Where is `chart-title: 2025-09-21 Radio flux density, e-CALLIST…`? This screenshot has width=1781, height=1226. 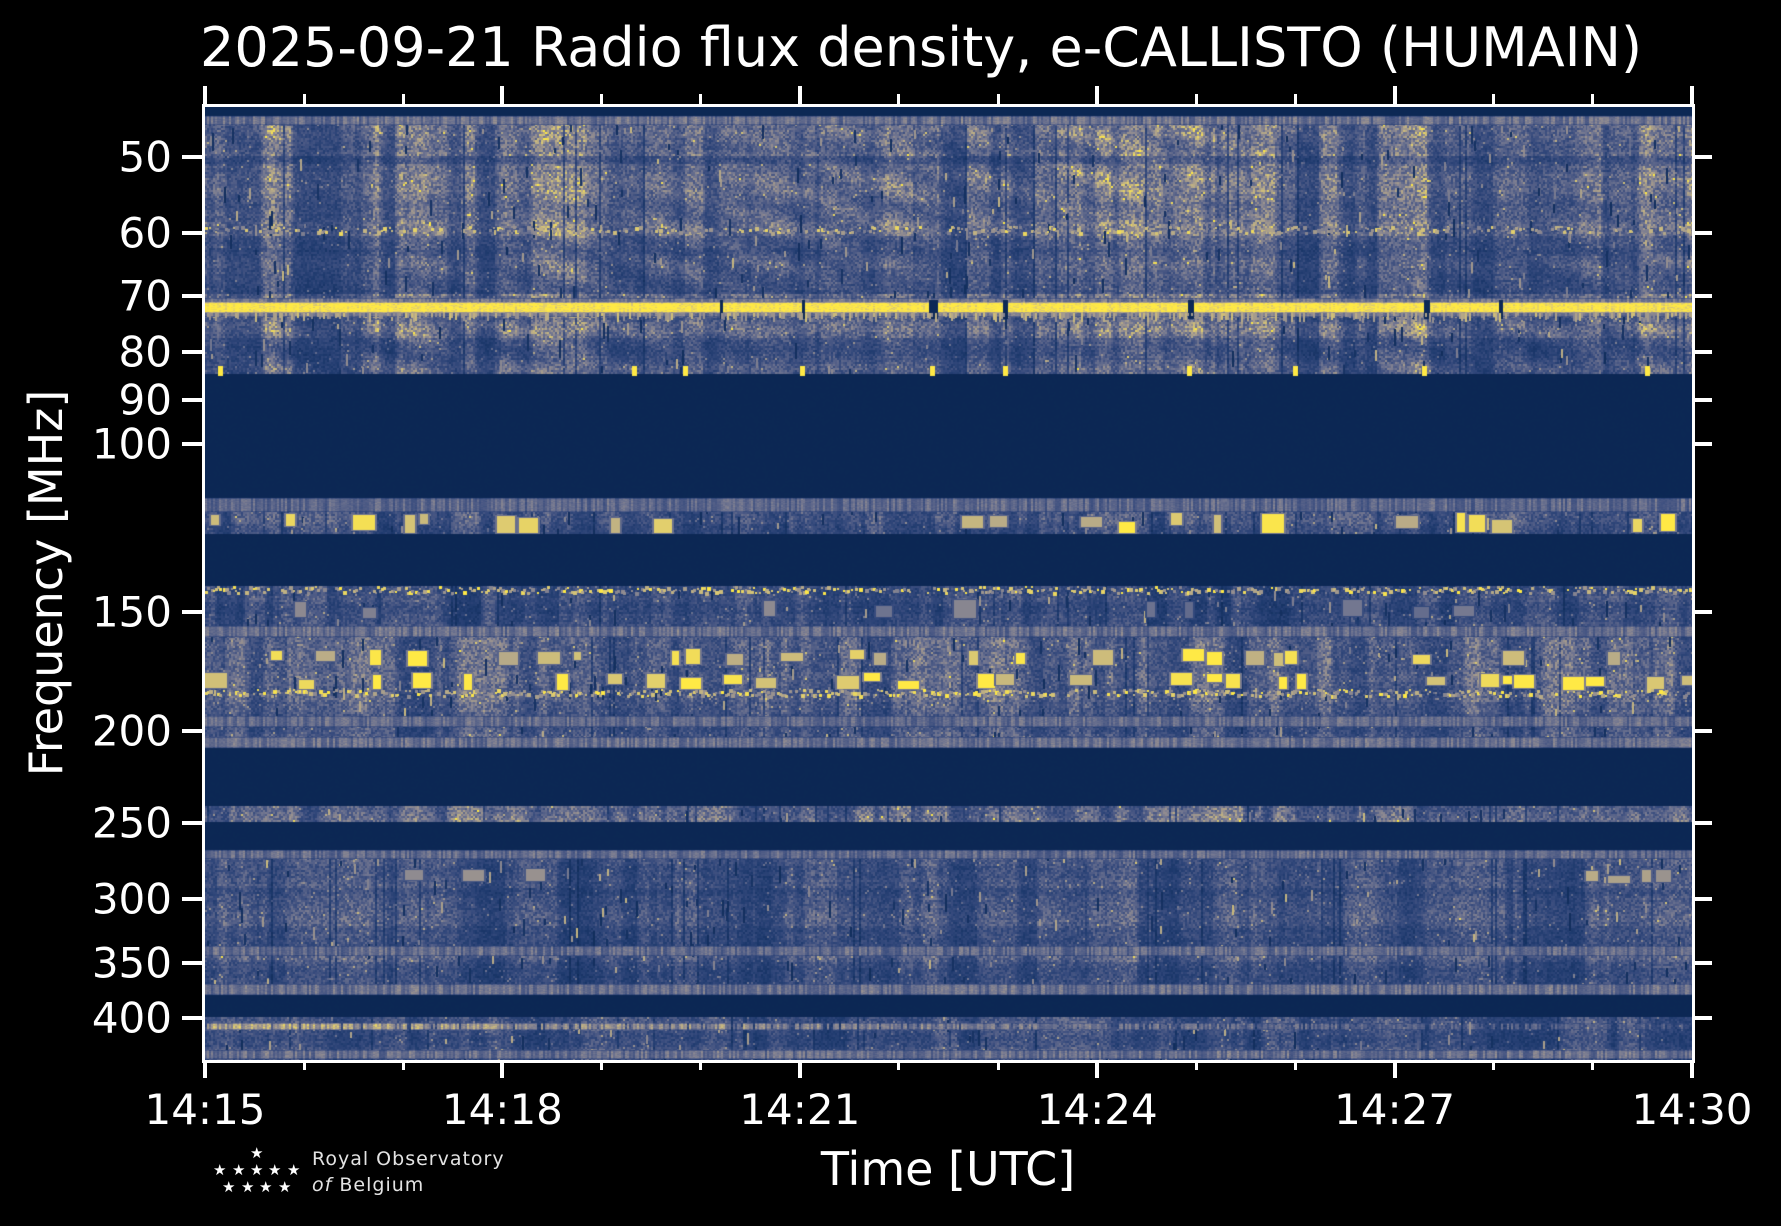
chart-title: 2025-09-21 Radio flux density, e-CALLIST… is located at coordinates (921, 47).